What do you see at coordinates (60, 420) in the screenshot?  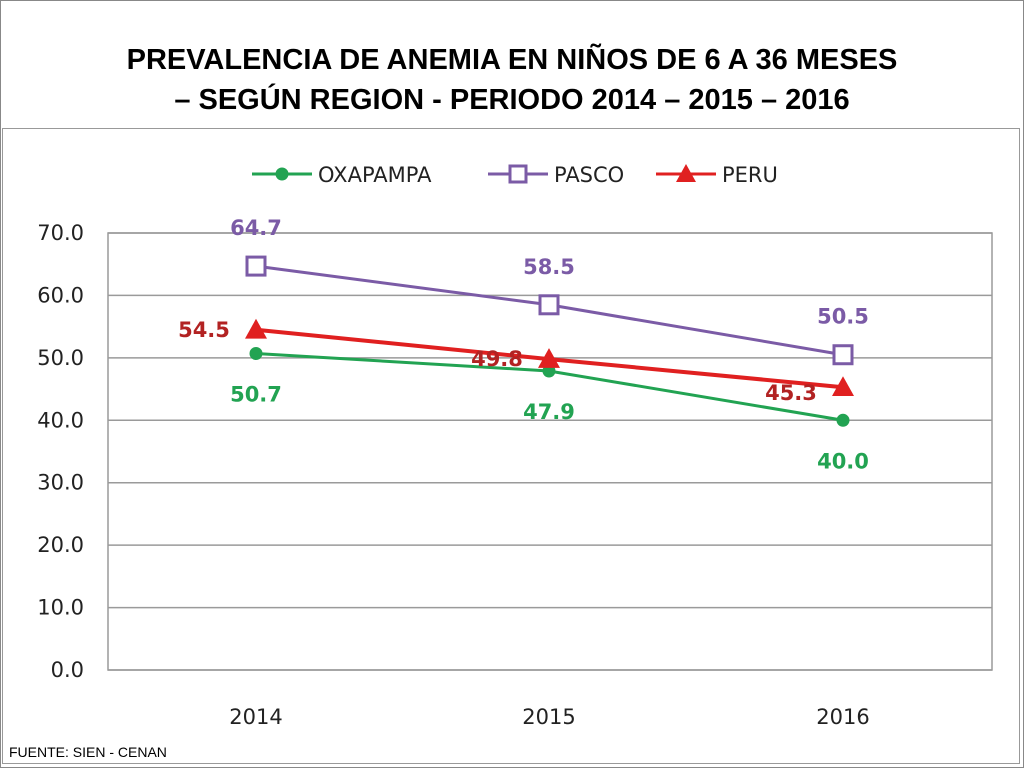 I see `y-tick-label: 40.0` at bounding box center [60, 420].